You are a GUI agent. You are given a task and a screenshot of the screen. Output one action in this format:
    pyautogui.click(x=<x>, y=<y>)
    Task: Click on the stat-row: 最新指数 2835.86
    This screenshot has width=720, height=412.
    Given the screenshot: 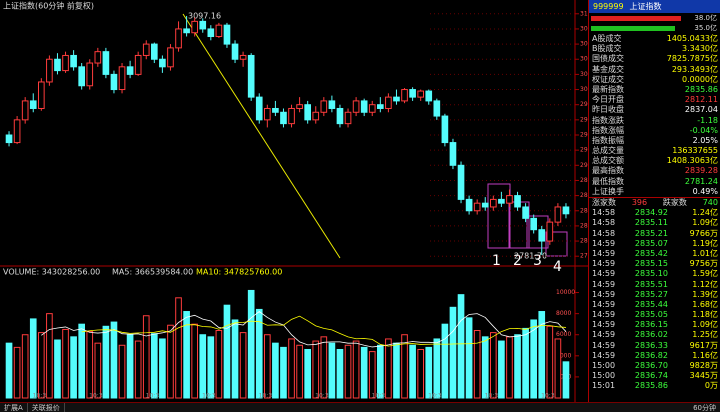 What is the action you would take?
    pyautogui.click(x=654, y=90)
    